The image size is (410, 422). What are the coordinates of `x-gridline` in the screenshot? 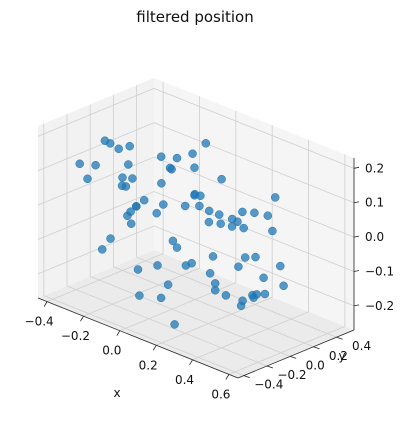 It's located at (214, 235).